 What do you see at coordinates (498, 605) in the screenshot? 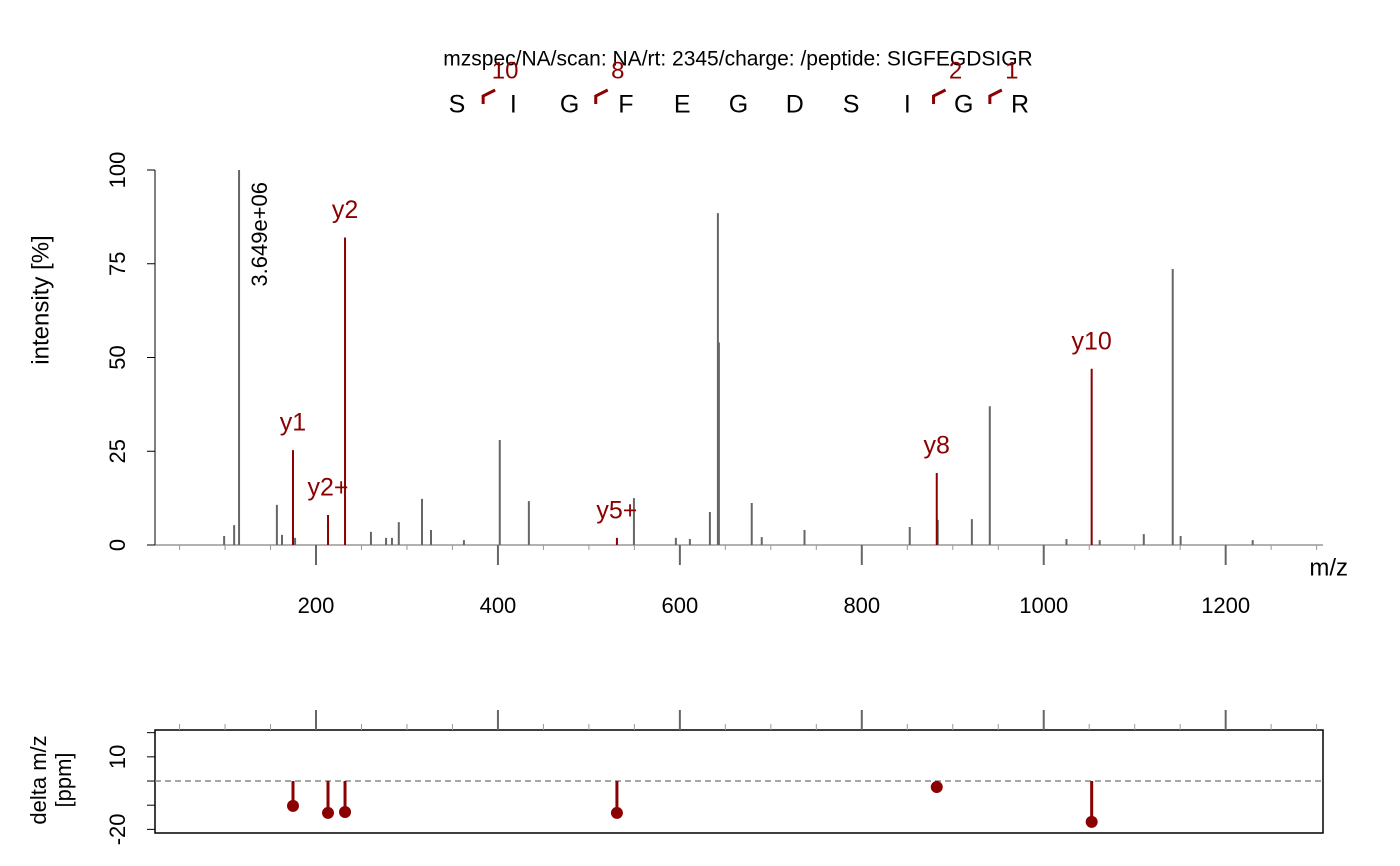
I see `x-tick-label: 400` at bounding box center [498, 605].